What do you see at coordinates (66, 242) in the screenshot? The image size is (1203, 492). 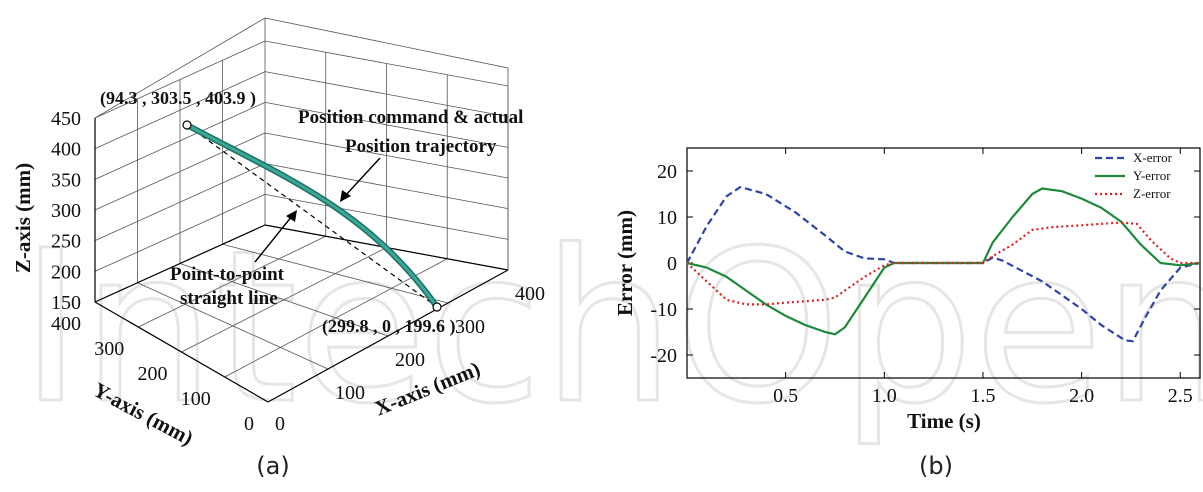 I see `z-tick-label: 250` at bounding box center [66, 242].